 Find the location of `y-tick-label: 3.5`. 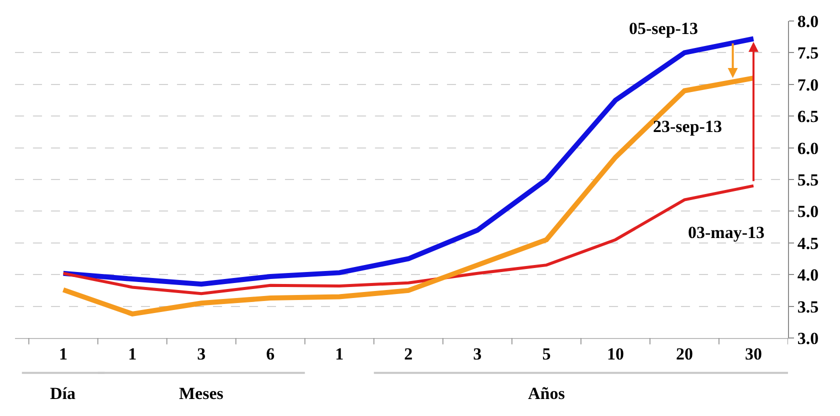

y-tick-label: 3.5 is located at coordinates (808, 306).